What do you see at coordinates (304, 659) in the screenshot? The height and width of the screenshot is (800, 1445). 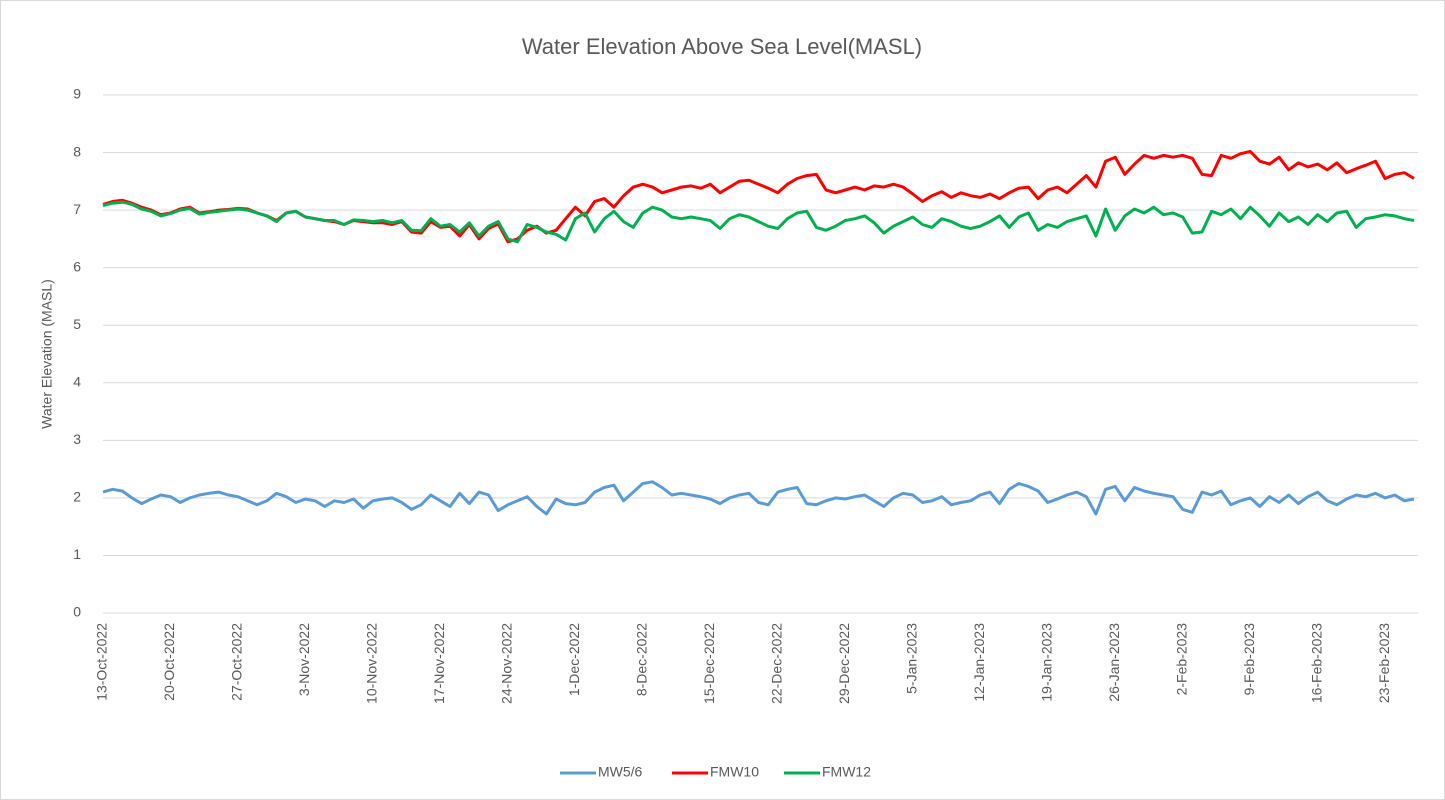 I see `x-tick-label: 3-Nov-2022` at bounding box center [304, 659].